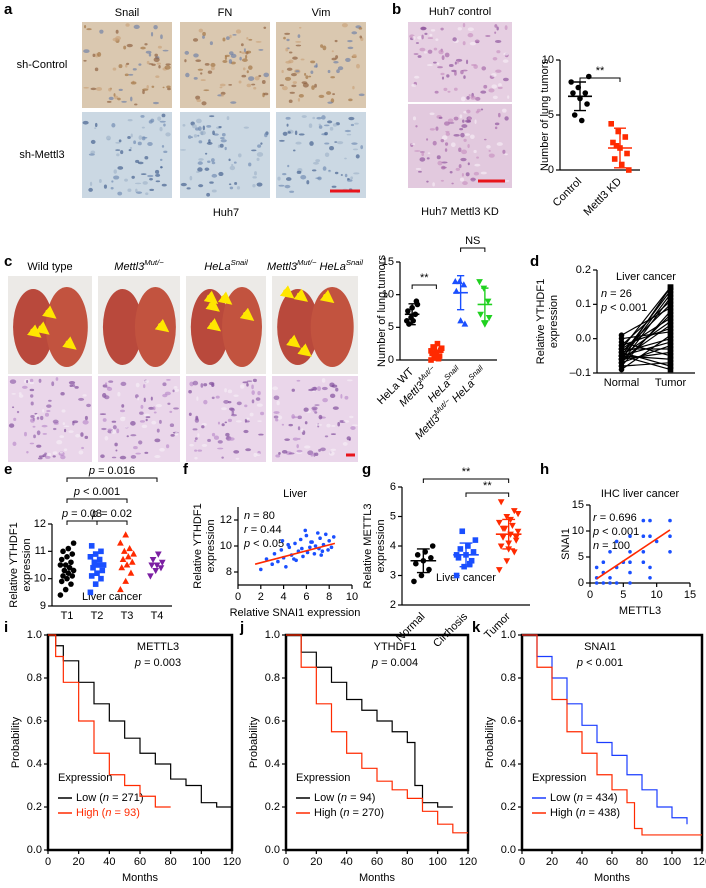 The width and height of the screenshot is (706, 888). Describe the element at coordinates (81, 514) in the screenshot. I see `comparison-label: p = 0.03` at that location.